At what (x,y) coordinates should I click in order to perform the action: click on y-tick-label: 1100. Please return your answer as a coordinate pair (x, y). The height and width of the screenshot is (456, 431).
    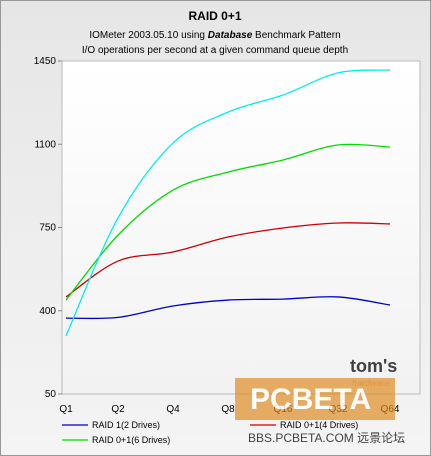
    Looking at the image, I should click on (45, 144).